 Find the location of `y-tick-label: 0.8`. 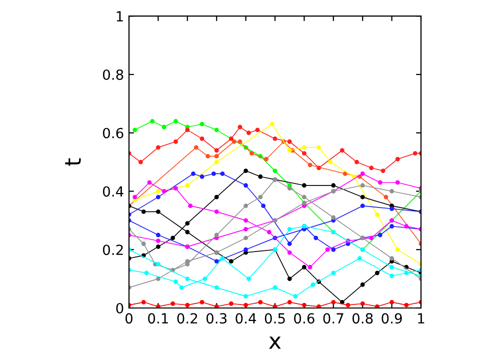

y-tick-label: 0.8 is located at coordinates (113, 74).